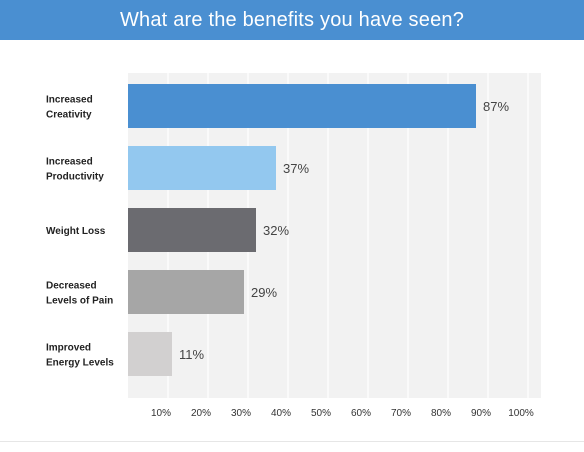 The image size is (584, 452). I want to click on category-label: Increased Productivity, so click(75, 170).